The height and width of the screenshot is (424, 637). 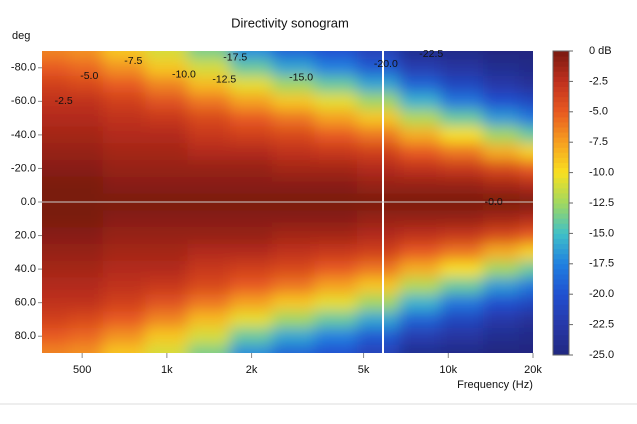 What do you see at coordinates (23, 101) in the screenshot?
I see `y-tick-label: -60.0` at bounding box center [23, 101].